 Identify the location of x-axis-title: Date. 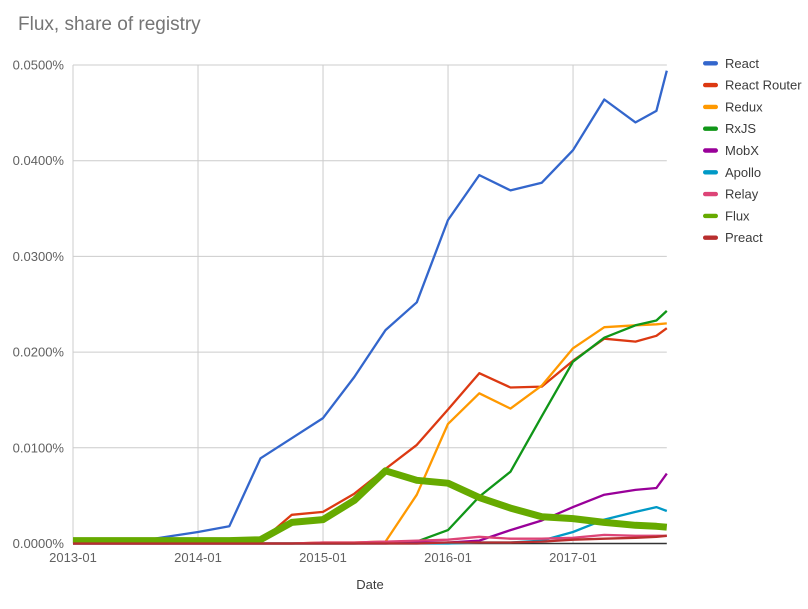
(369, 584).